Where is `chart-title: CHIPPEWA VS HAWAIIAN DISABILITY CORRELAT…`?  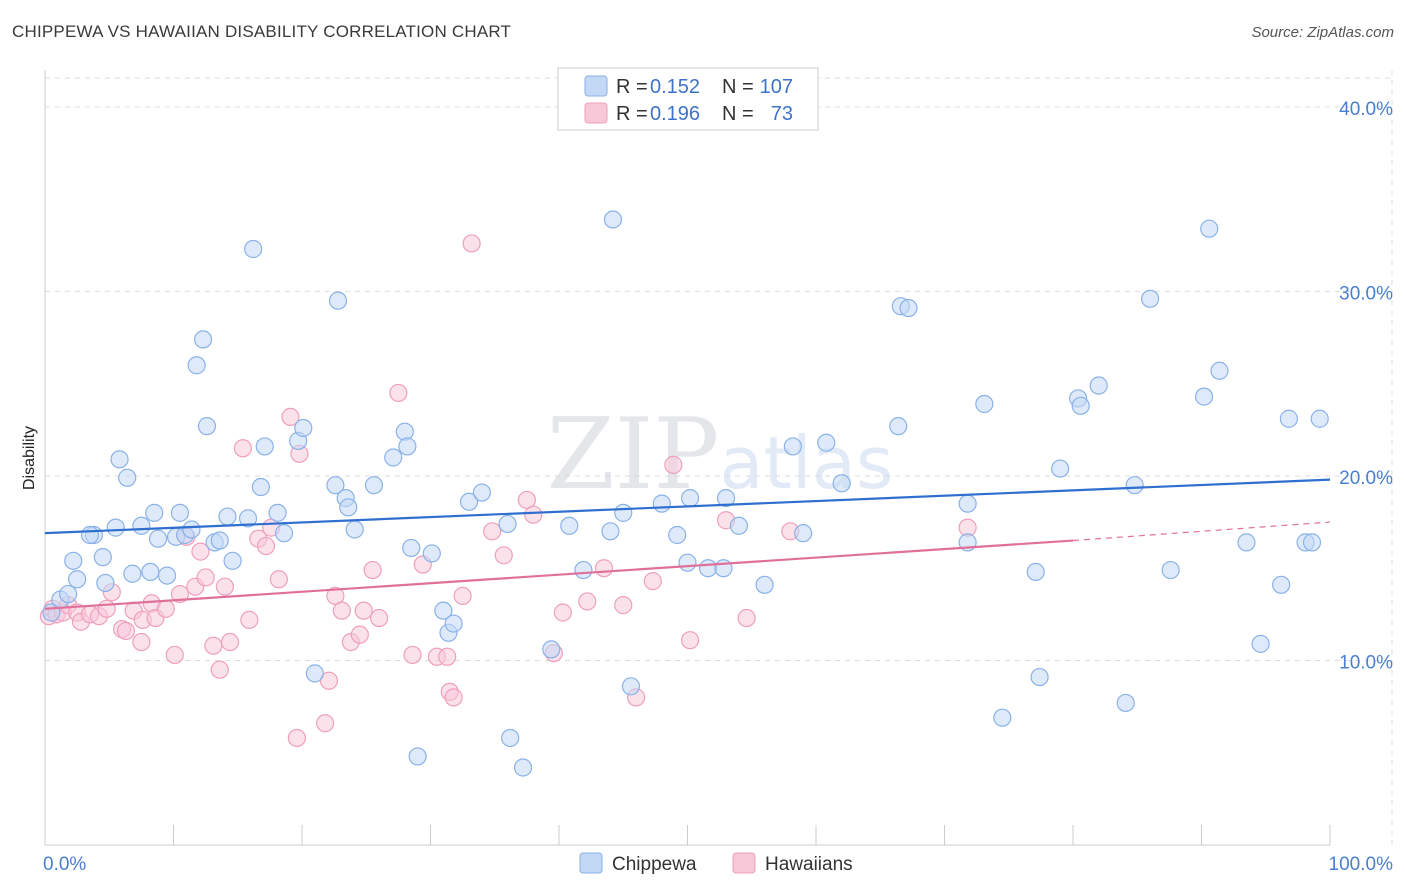 chart-title: CHIPPEWA VS HAWAIIAN DISABILITY CORRELAT… is located at coordinates (262, 31).